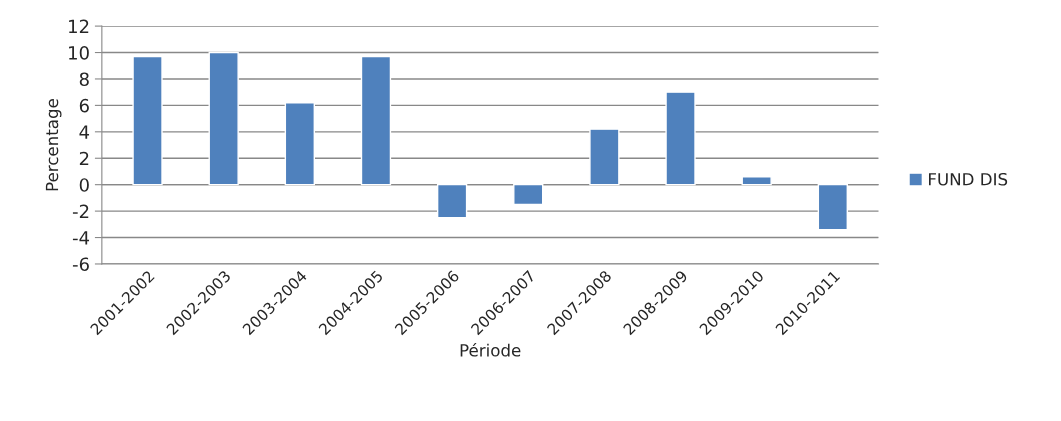  Describe the element at coordinates (84, 158) in the screenshot. I see `y-tick-label: 2` at that location.